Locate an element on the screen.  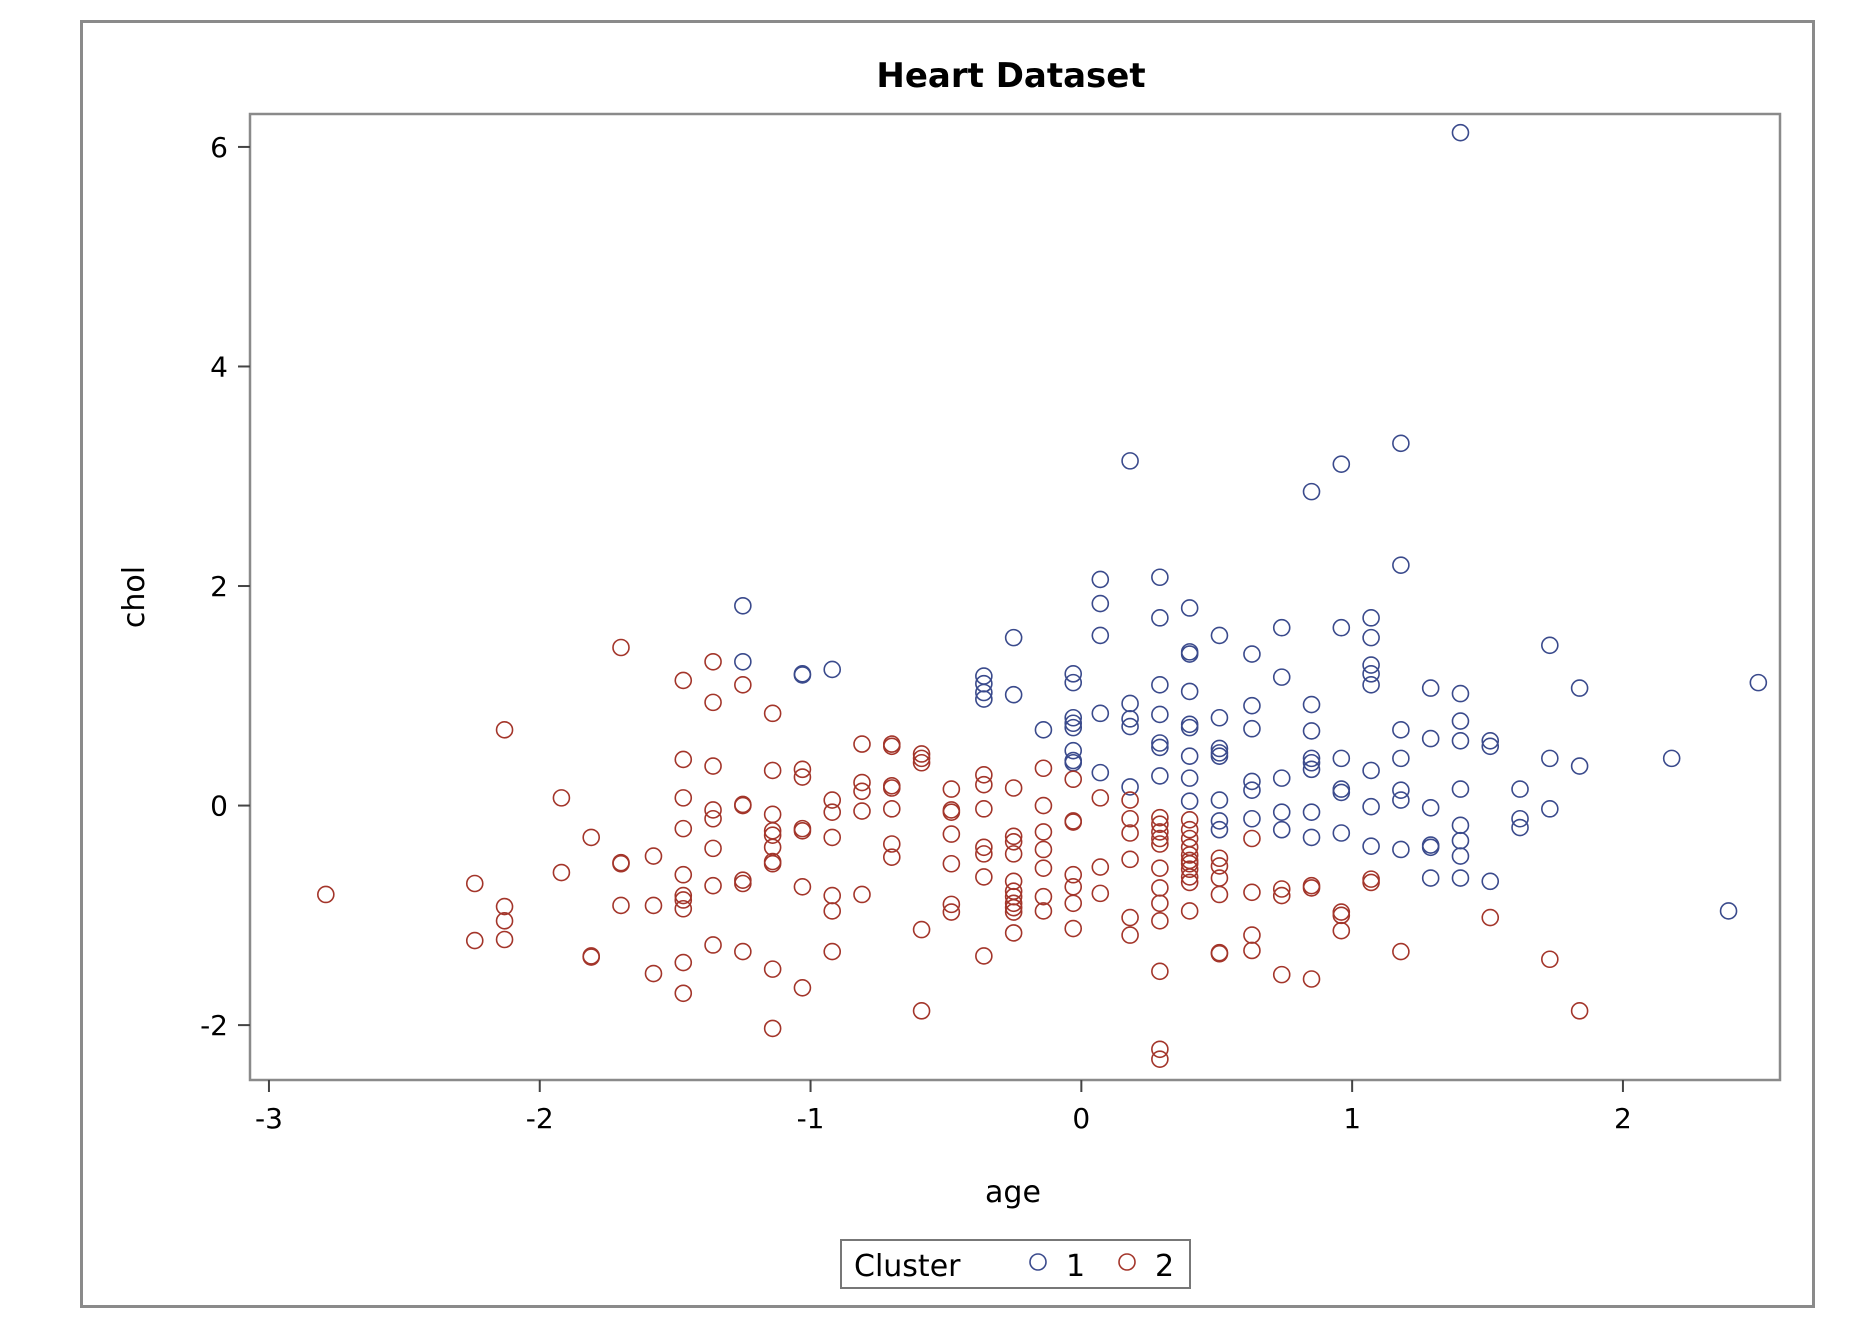
legend: Cluster 1 2 is located at coordinates (1015, 1264).